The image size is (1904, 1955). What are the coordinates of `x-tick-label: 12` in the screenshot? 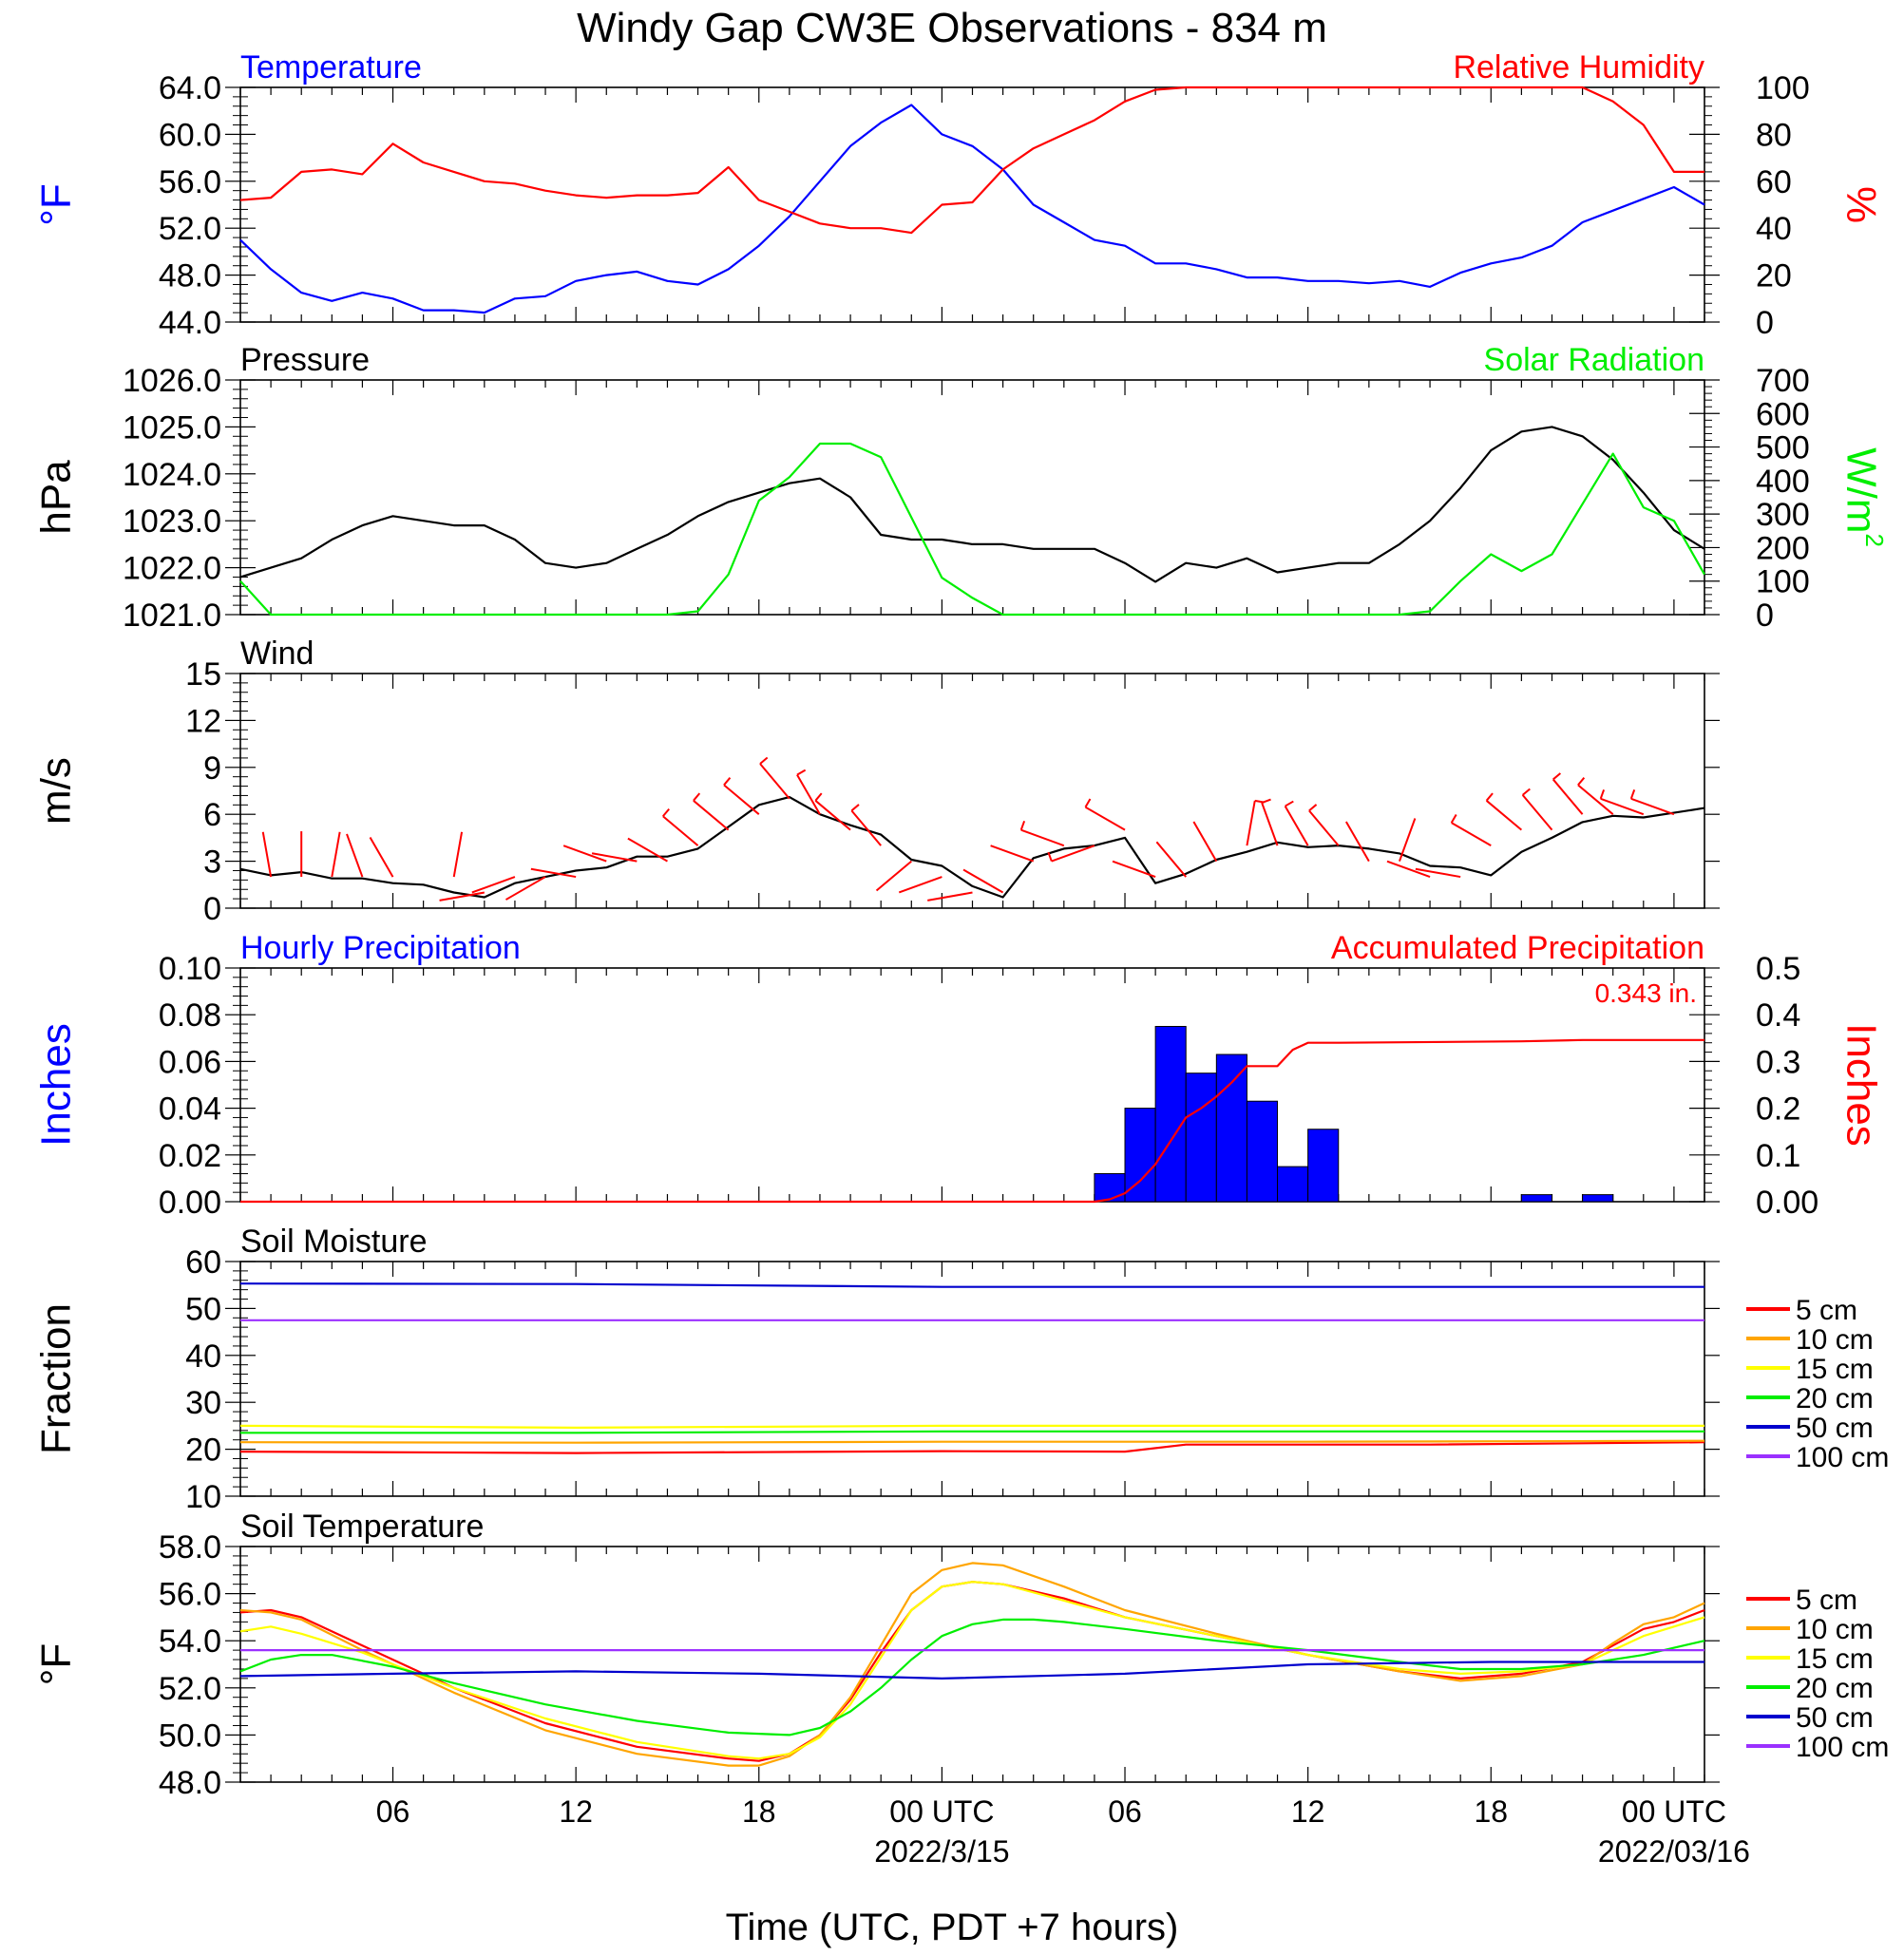 It's located at (576, 1811).